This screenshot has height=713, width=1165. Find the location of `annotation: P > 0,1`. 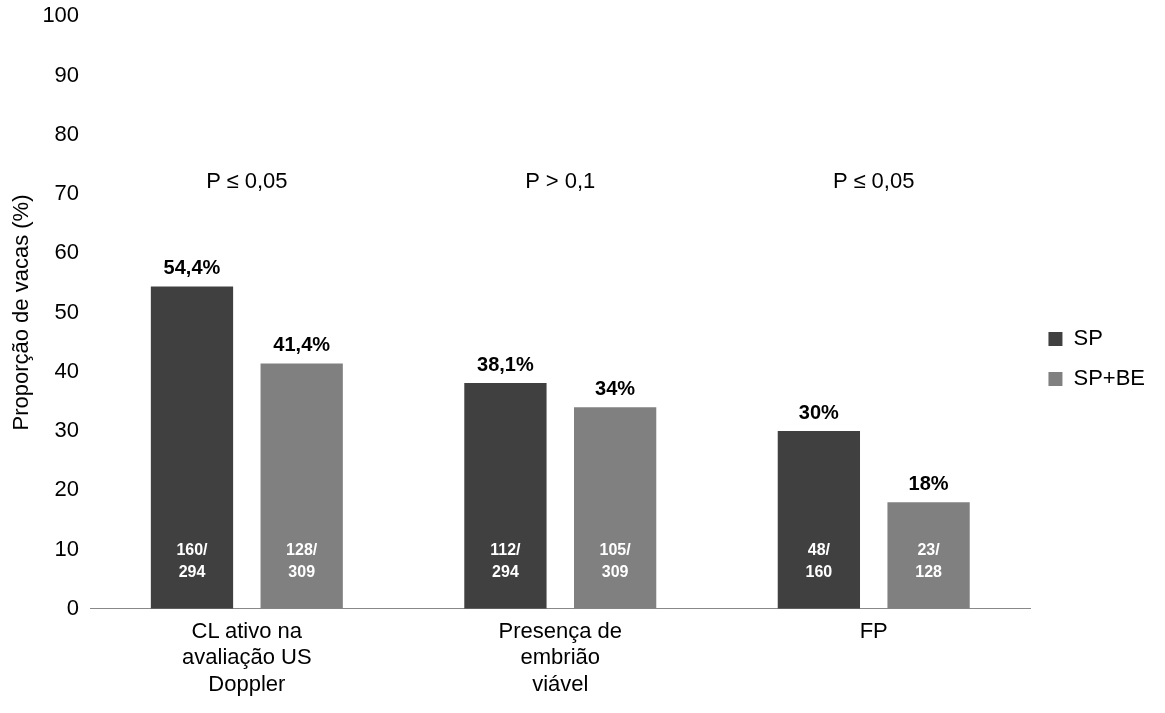

annotation: P > 0,1 is located at coordinates (560, 181).